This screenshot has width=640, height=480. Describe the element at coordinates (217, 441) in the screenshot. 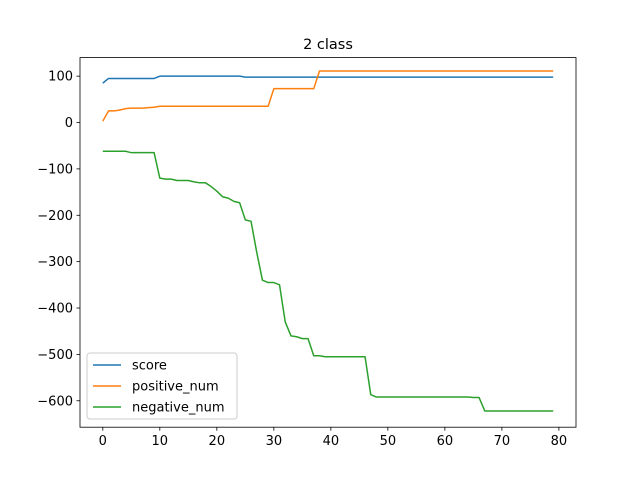

I see `x-tick-label: 20` at that location.